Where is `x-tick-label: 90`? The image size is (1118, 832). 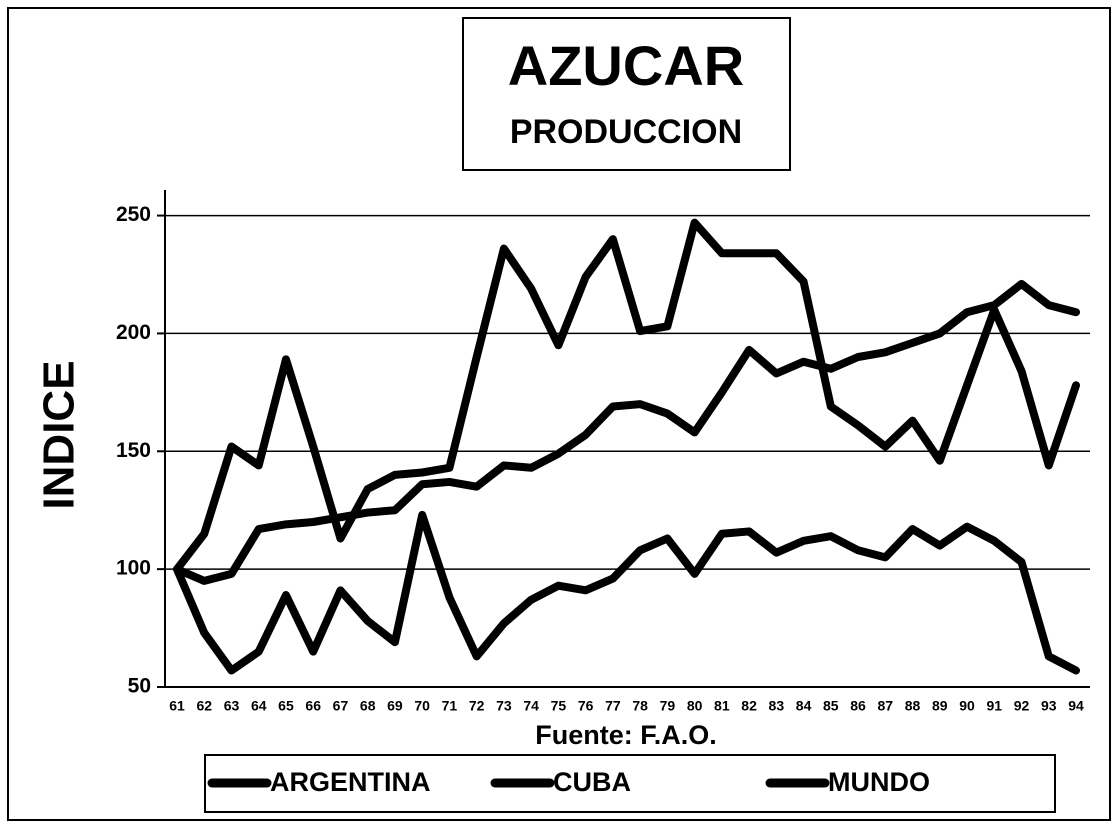
x-tick-label: 90 is located at coordinates (967, 706).